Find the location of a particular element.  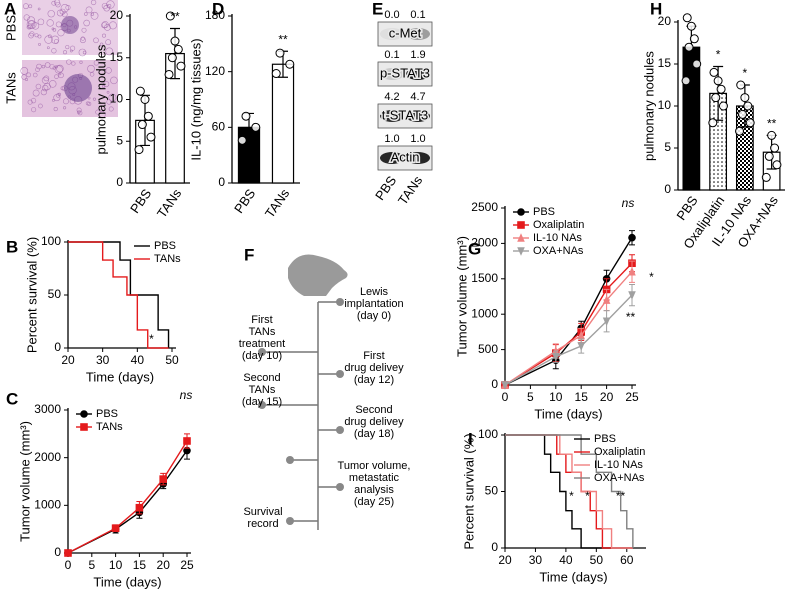

schematic-label: (day 15) is located at coordinates (262, 402).